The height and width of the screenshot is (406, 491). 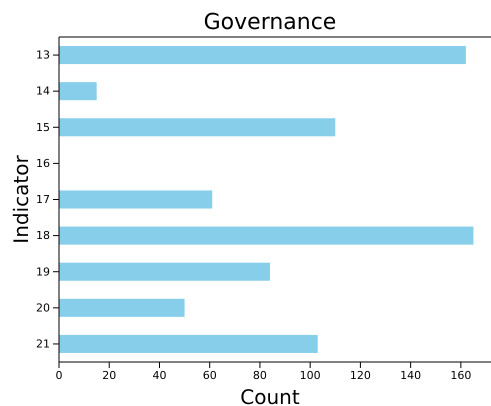 What do you see at coordinates (411, 375) in the screenshot?
I see `x-tick-label: 140` at bounding box center [411, 375].